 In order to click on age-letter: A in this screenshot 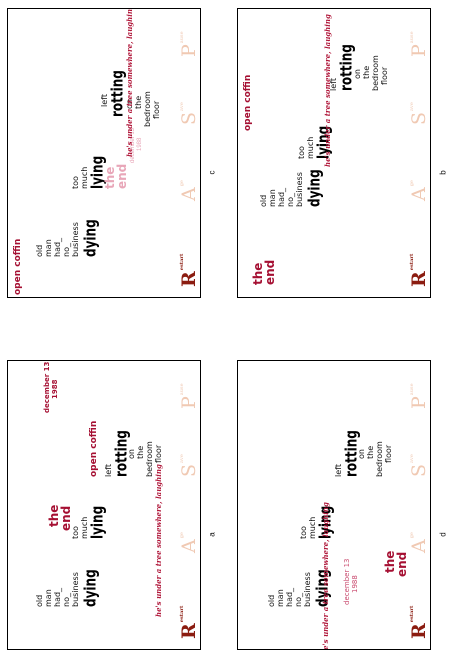, I will do `click(189, 194)`.